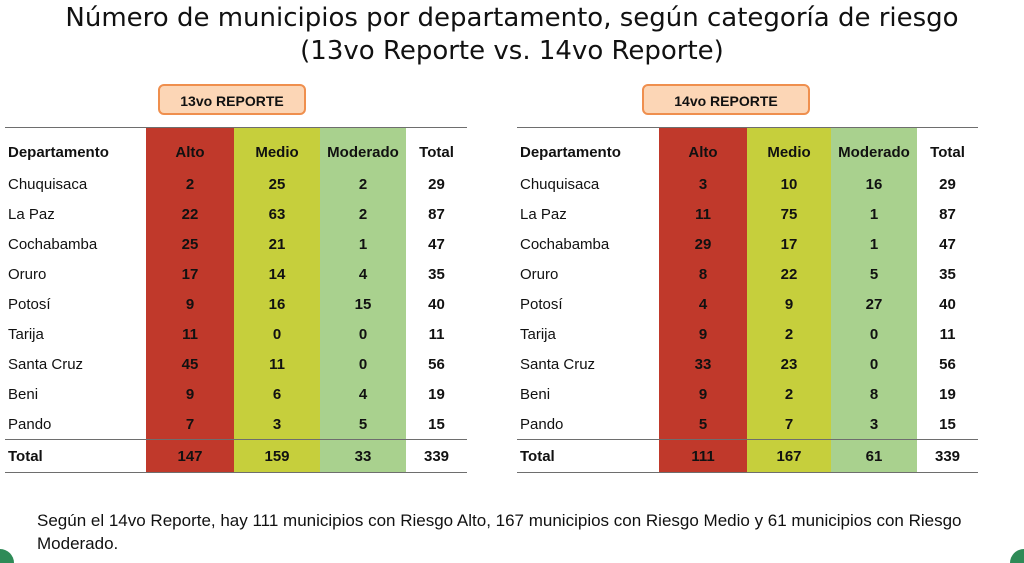 The height and width of the screenshot is (563, 1024). Describe the element at coordinates (874, 456) in the screenshot. I see `total-moderado: 61` at that location.